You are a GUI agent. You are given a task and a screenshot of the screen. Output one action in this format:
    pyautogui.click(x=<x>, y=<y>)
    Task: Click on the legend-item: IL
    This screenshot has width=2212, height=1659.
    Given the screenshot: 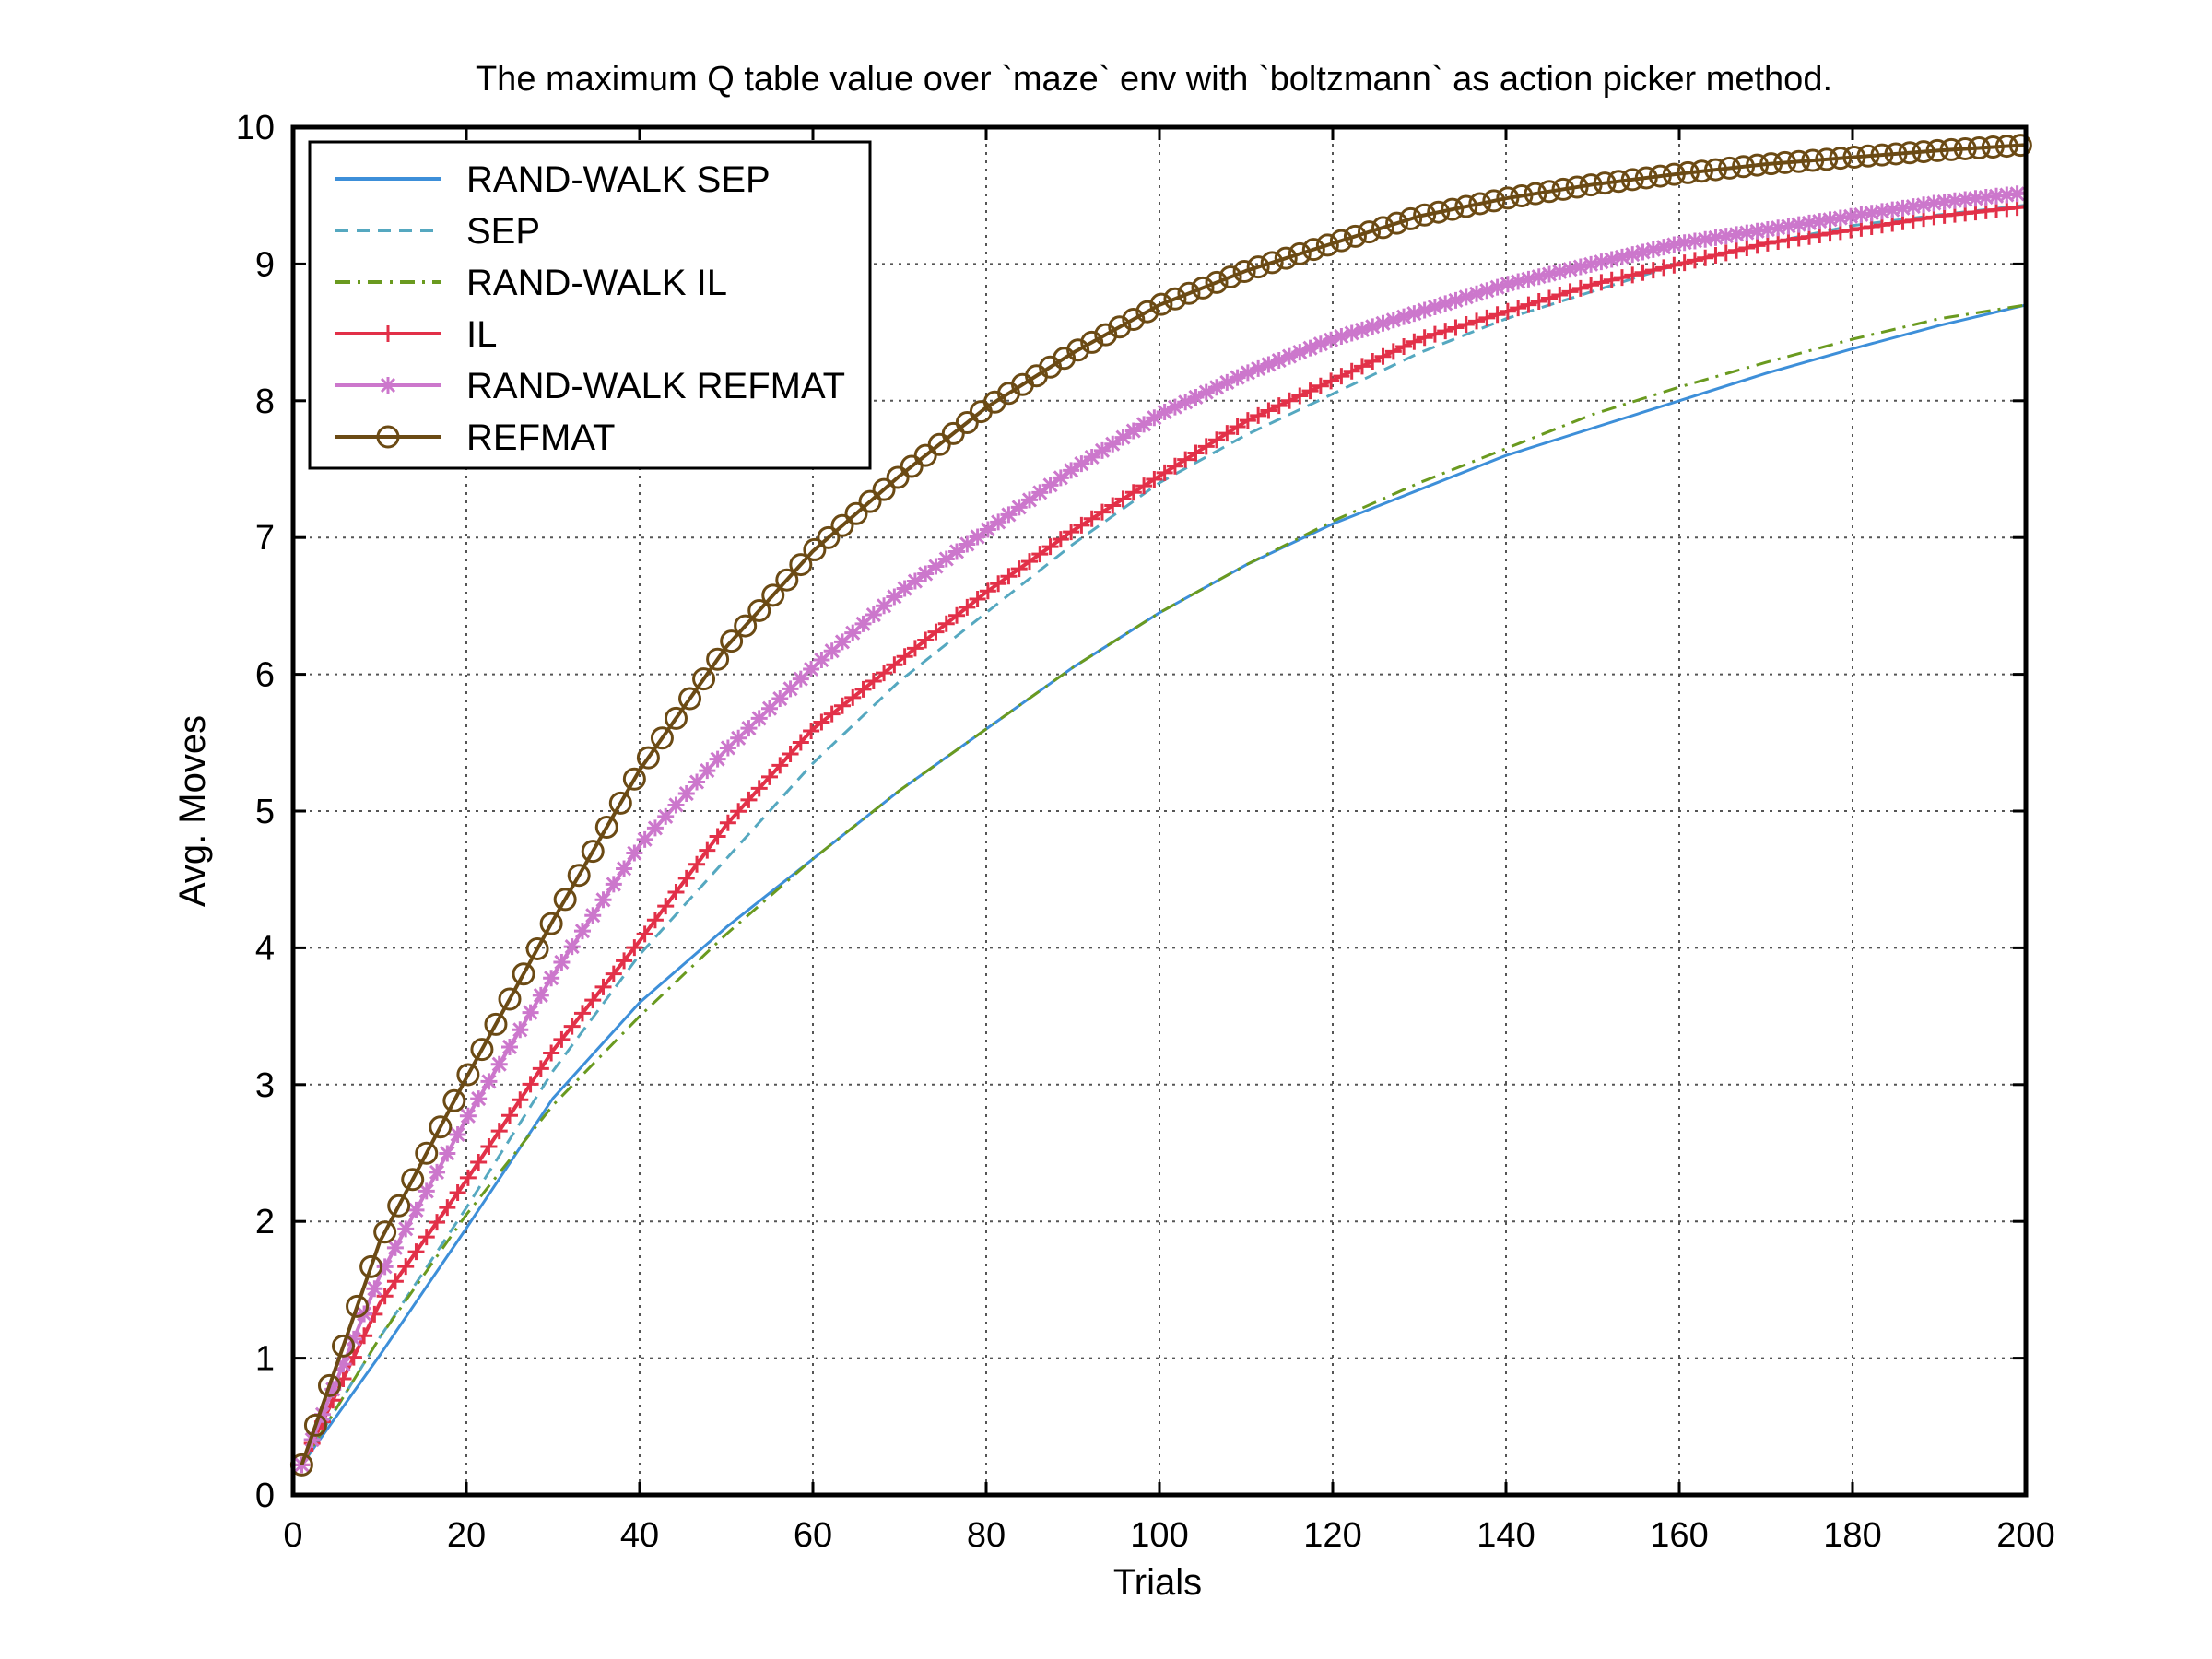 What is the action you would take?
    pyautogui.click(x=416, y=334)
    